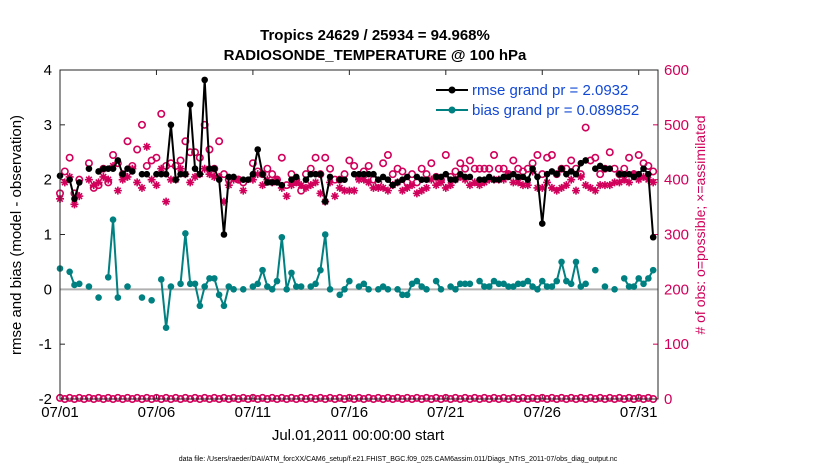  I want to click on x-tick-label: 07/21, so click(446, 412).